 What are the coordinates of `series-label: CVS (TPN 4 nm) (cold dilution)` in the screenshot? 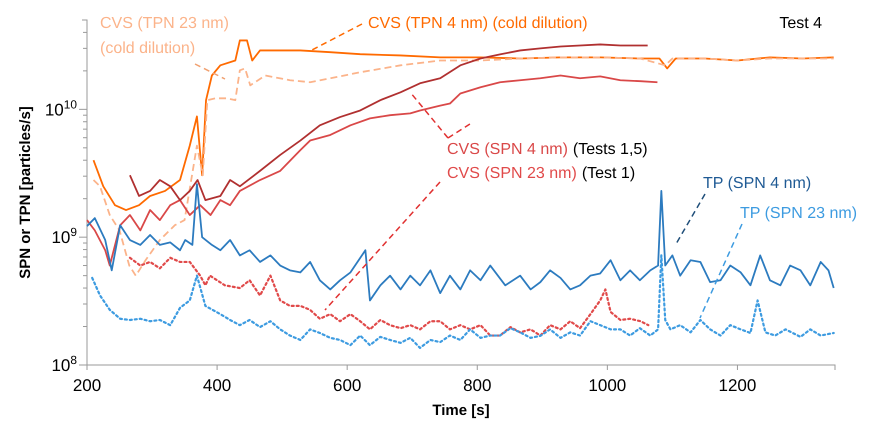 It's located at (478, 23).